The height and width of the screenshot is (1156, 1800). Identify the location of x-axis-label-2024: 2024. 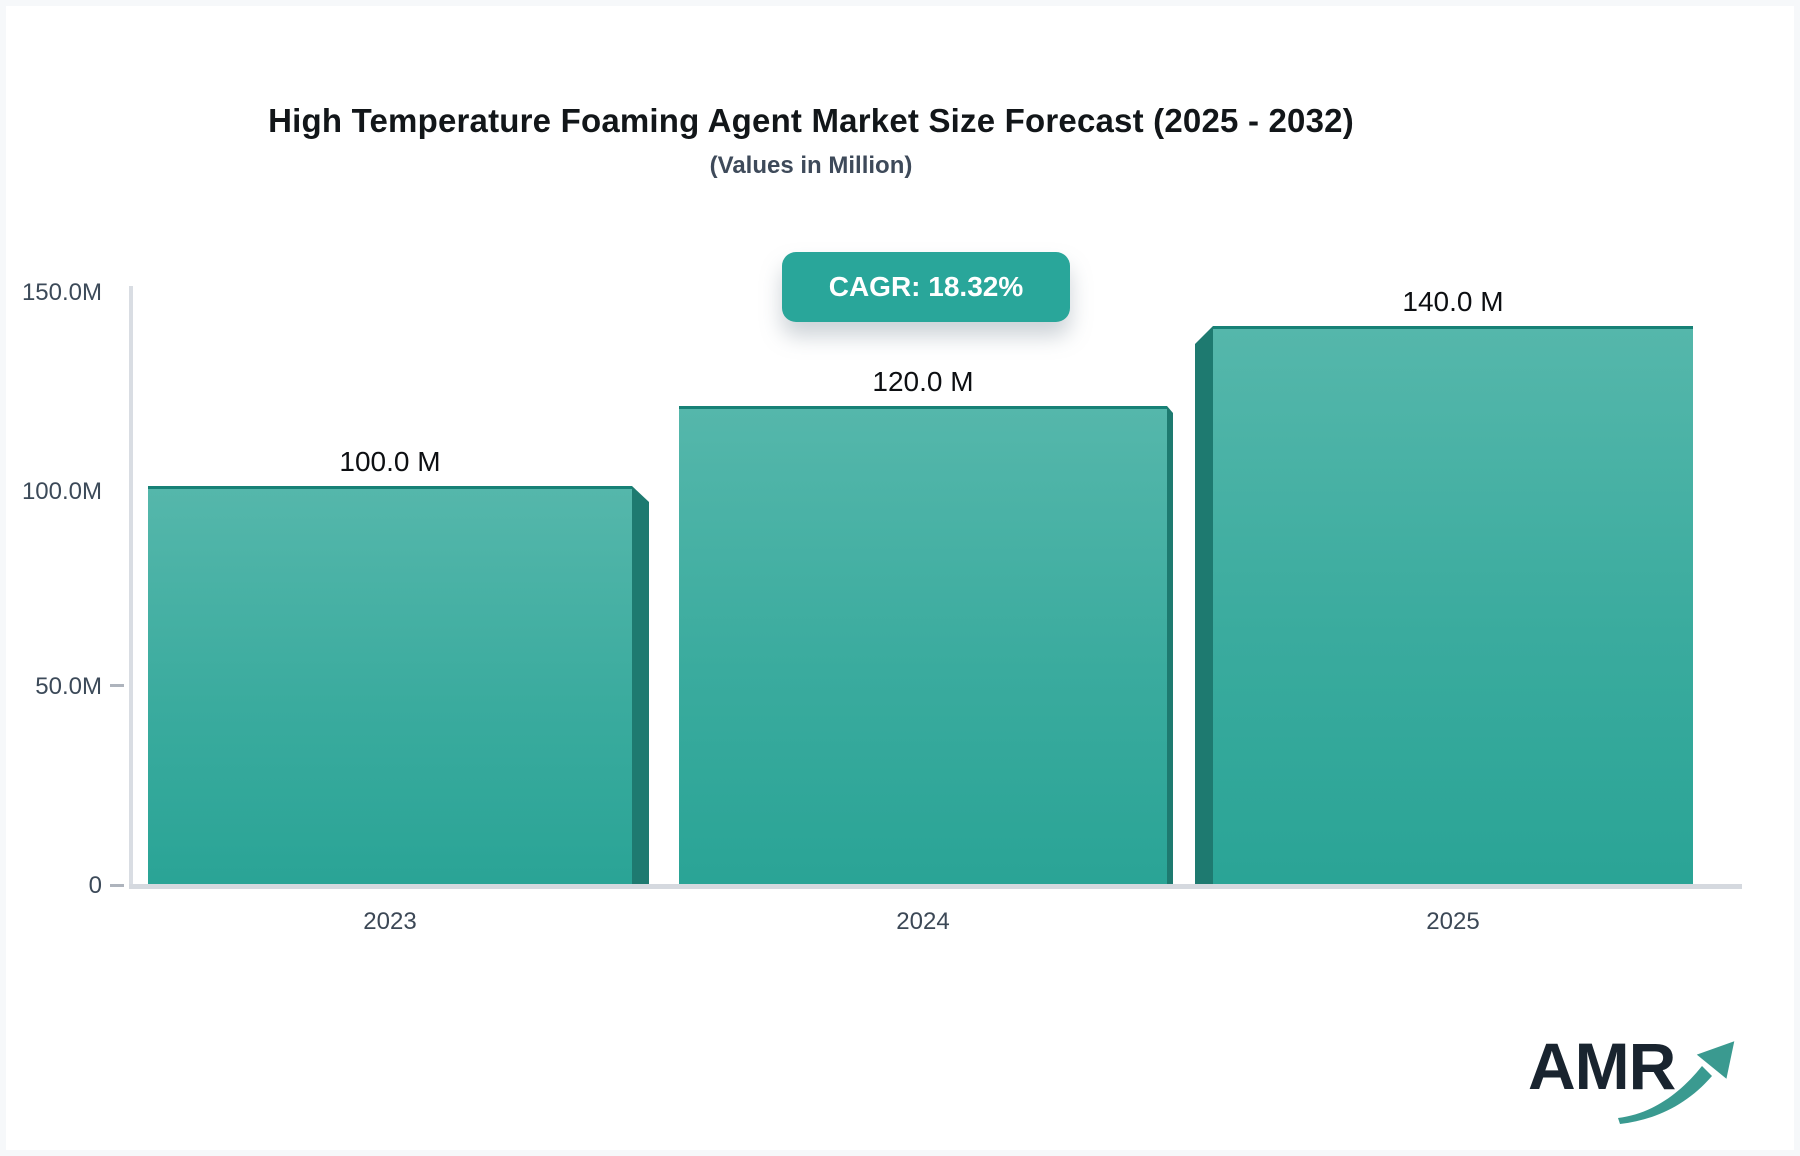
(923, 921).